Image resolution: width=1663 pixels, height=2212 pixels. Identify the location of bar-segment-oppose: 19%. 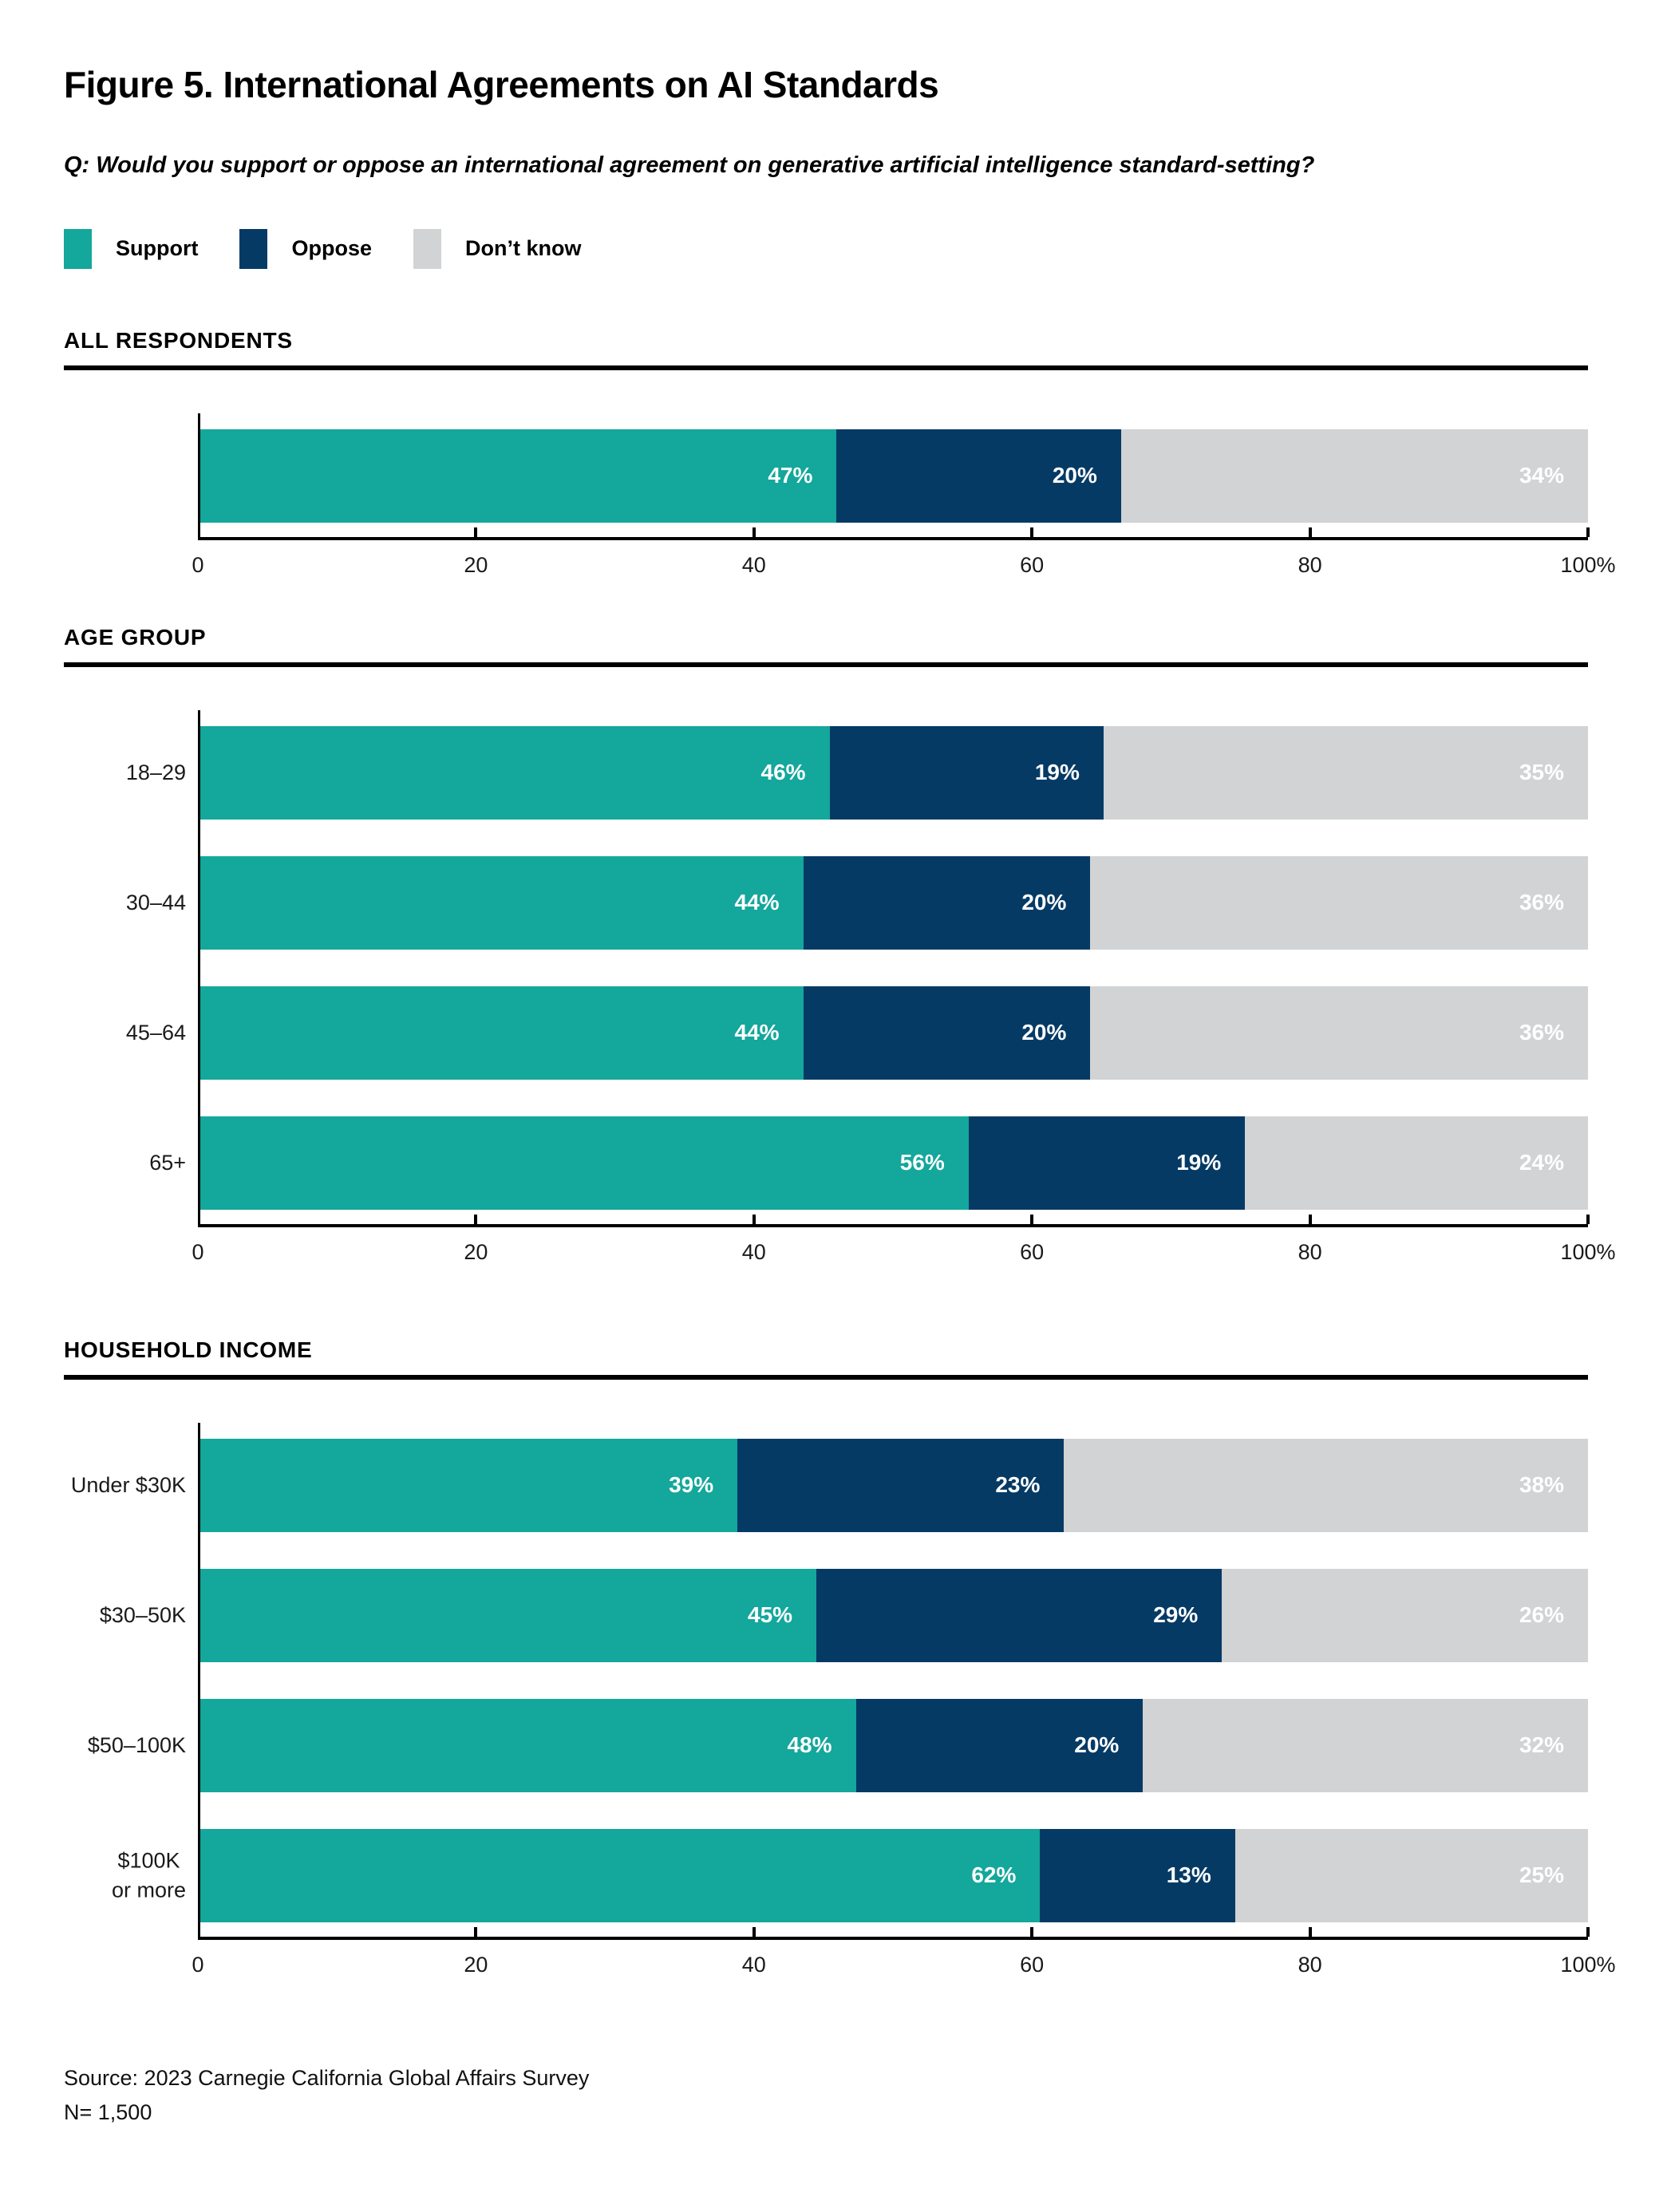
(966, 772).